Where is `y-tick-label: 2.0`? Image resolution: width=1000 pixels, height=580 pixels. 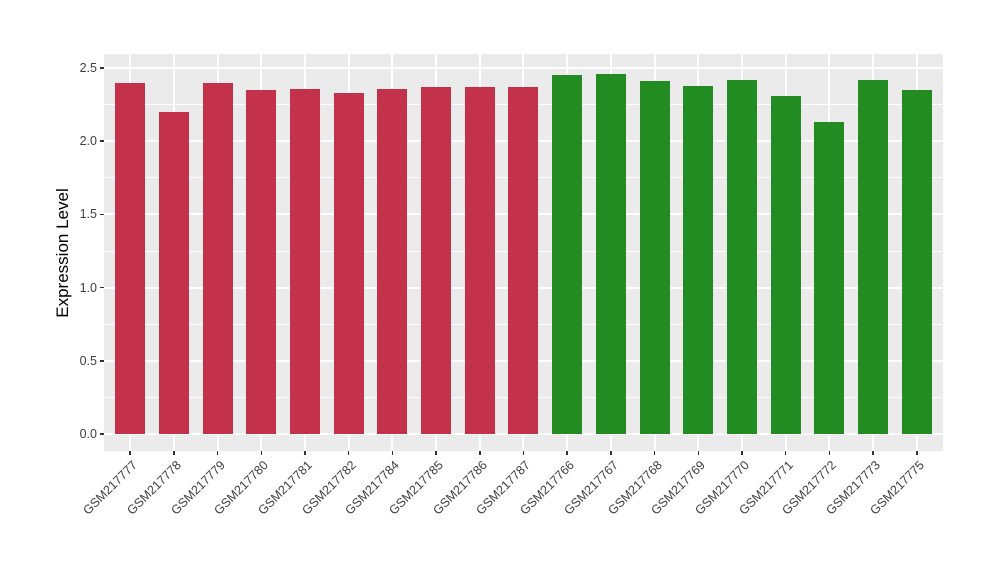 y-tick-label: 2.0 is located at coordinates (88, 141).